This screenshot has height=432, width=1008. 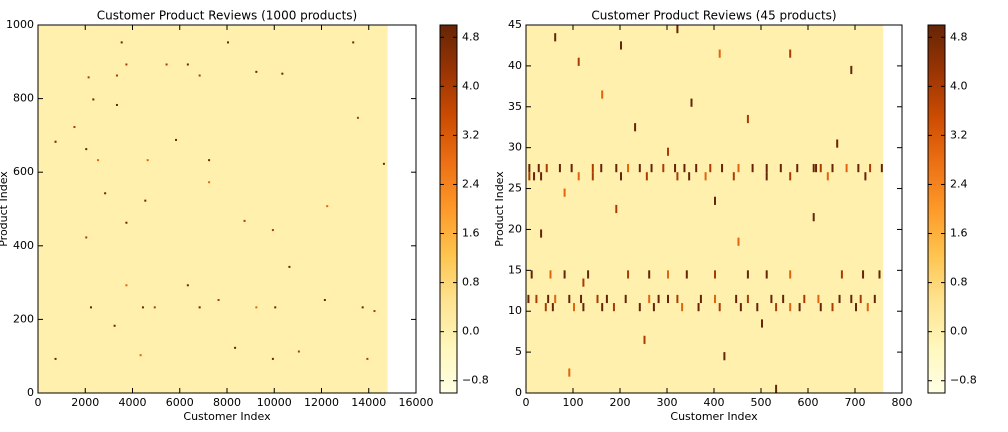 I want to click on chart-title: Customer Product Reviews (1000 products), so click(x=227, y=16).